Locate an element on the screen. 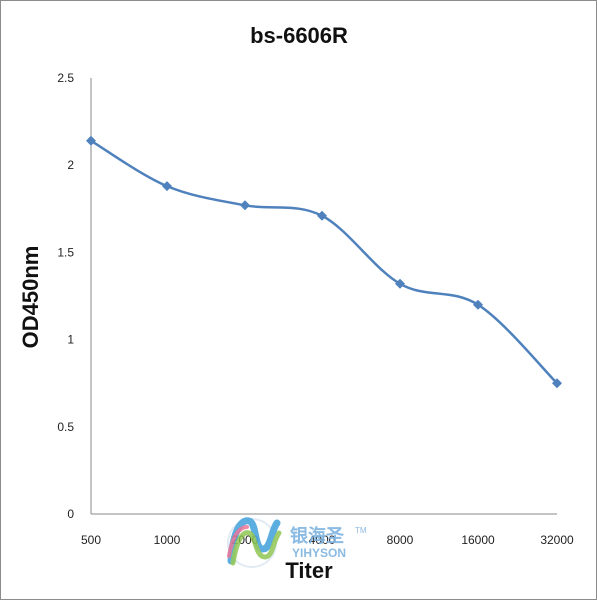  x-tick-label: 500 is located at coordinates (91, 540).